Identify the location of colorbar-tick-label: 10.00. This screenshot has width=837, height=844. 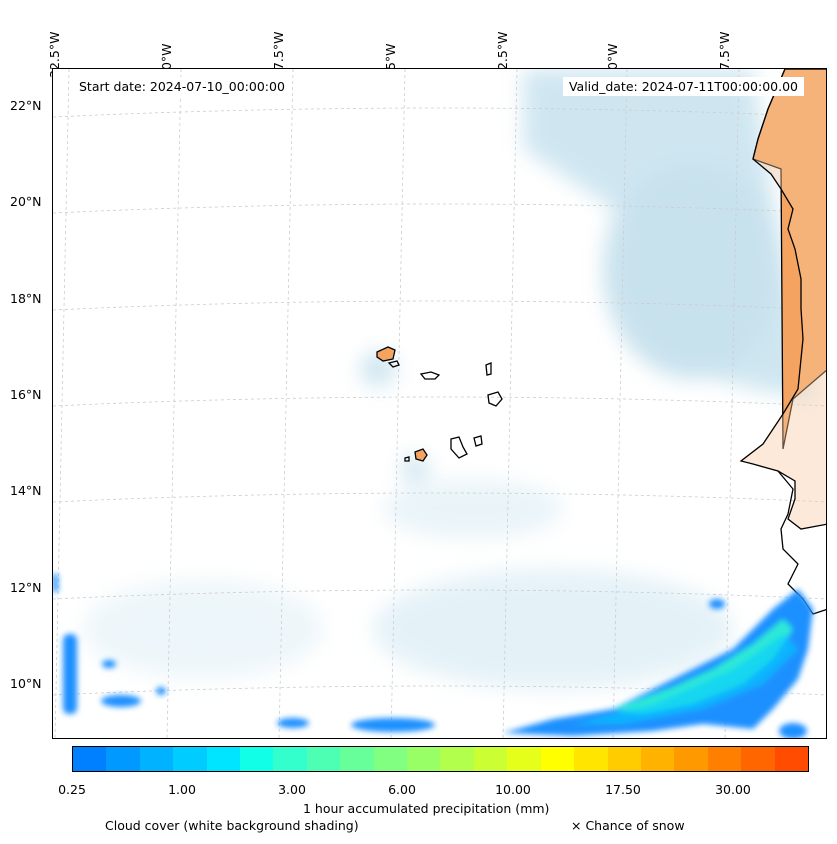
(513, 789).